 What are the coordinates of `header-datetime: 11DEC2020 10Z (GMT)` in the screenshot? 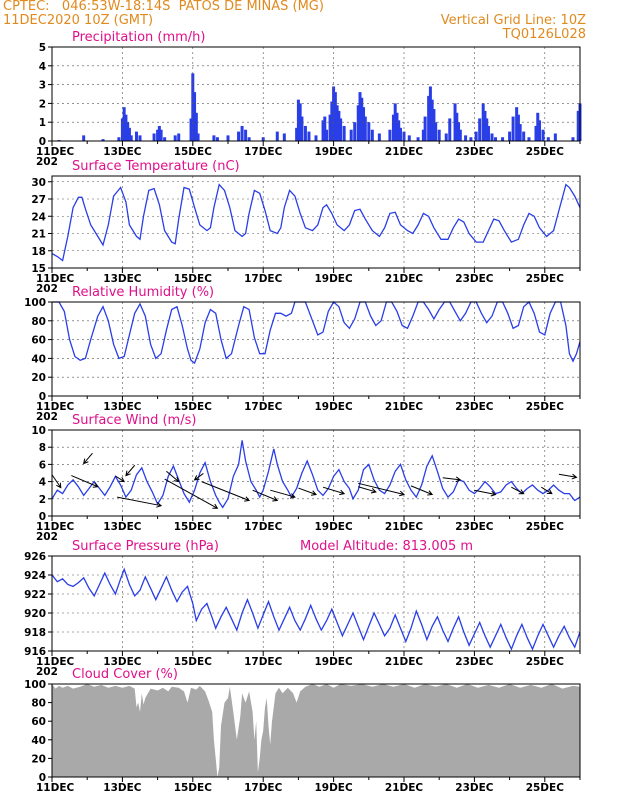 It's located at (78, 20).